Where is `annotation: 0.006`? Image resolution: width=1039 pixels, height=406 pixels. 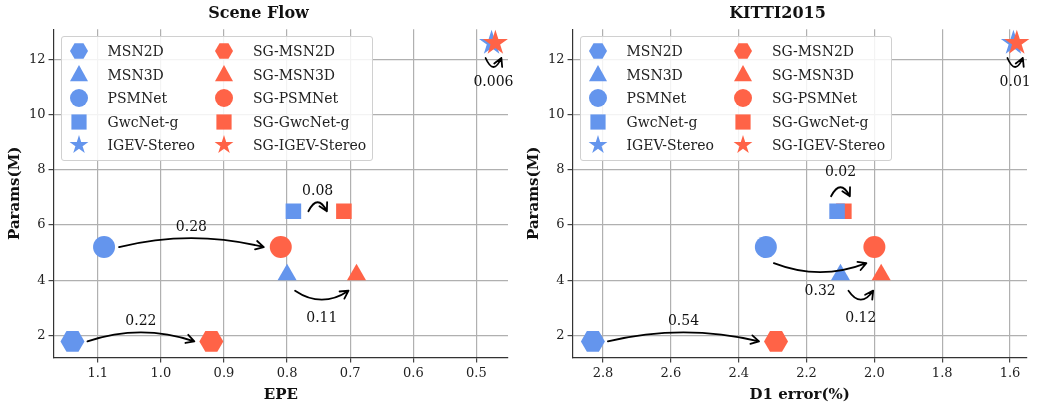 annotation: 0.006 is located at coordinates (493, 80).